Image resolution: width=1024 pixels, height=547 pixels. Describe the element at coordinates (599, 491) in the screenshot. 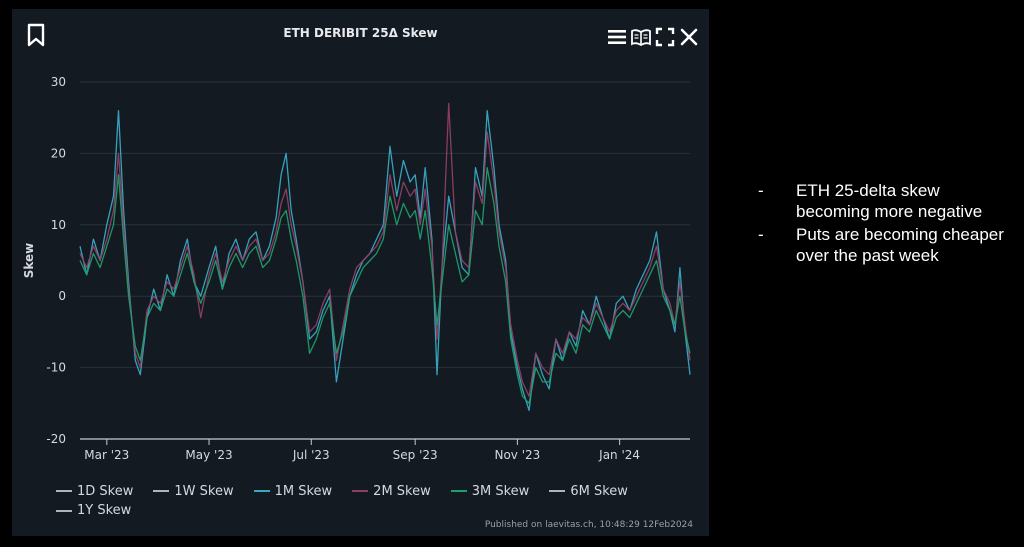

I see `legend-label: 6M Skew` at that location.